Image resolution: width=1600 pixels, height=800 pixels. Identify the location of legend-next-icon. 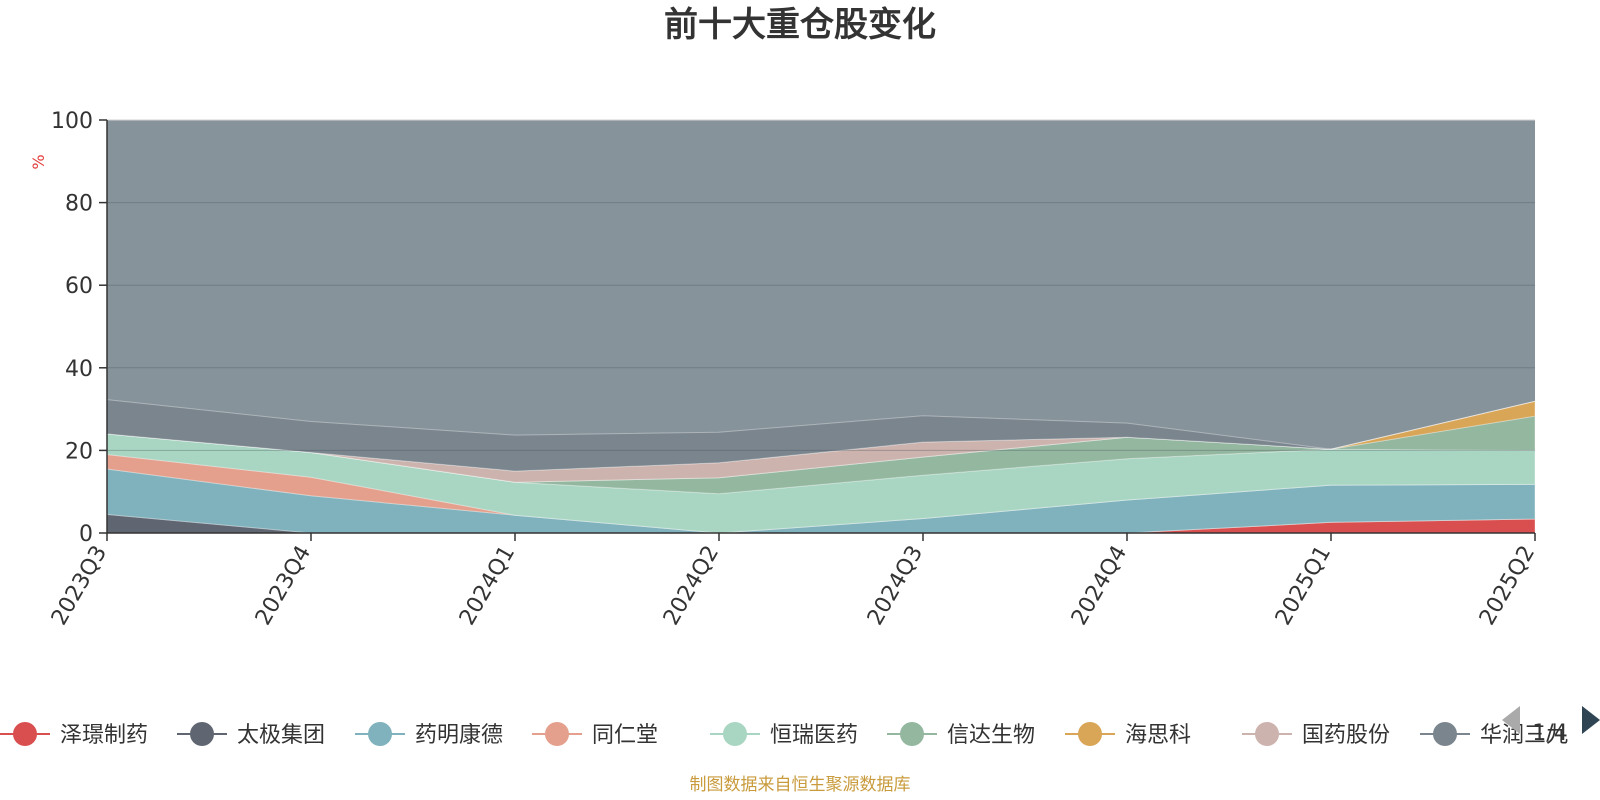
(1591, 720).